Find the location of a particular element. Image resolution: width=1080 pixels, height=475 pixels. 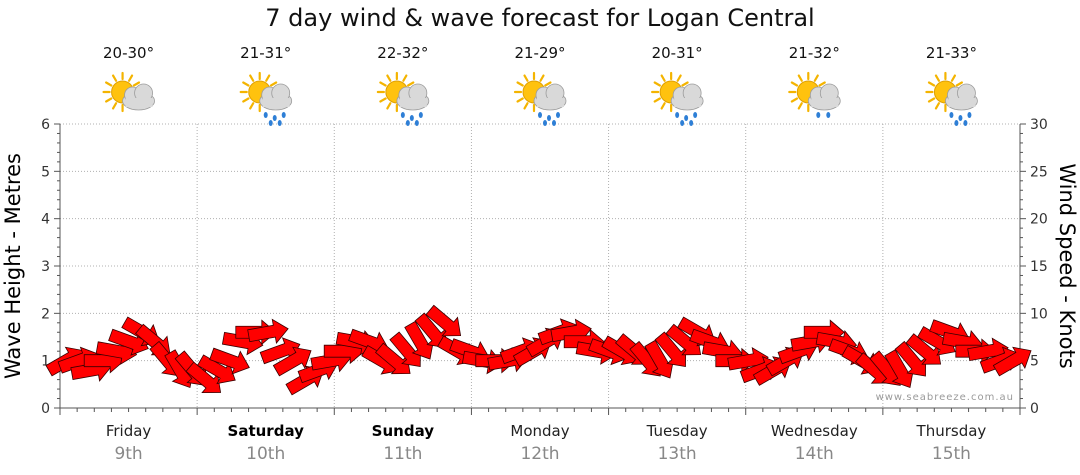

temperature-label: 21-31° is located at coordinates (265, 53).